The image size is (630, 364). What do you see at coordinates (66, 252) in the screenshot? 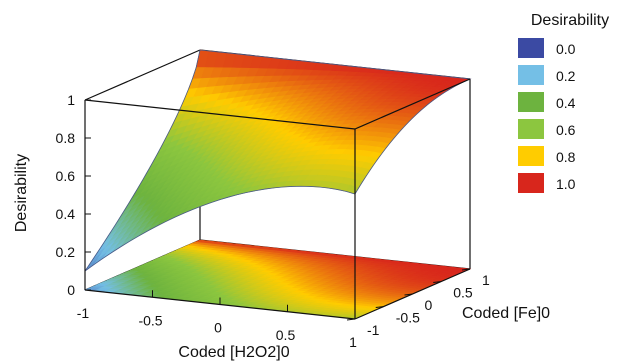
I see `z-tick-label: 0.2` at bounding box center [66, 252].